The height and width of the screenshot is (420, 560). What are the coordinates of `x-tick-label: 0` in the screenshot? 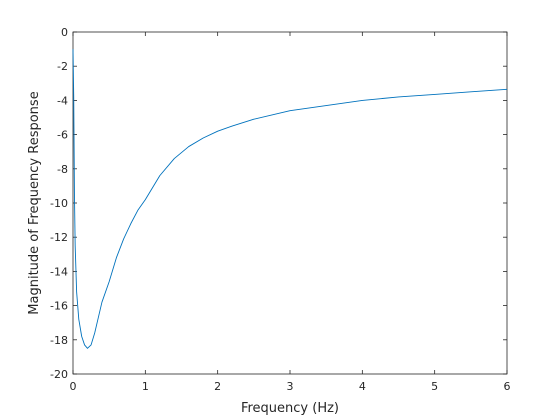 It's located at (73, 386).